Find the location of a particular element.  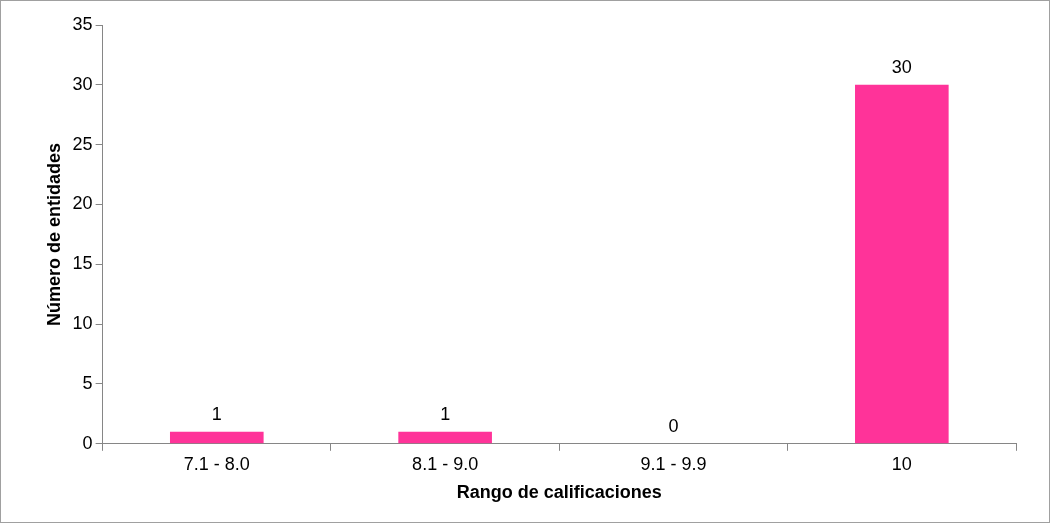

y-tick-label: 10 is located at coordinates (82, 323).